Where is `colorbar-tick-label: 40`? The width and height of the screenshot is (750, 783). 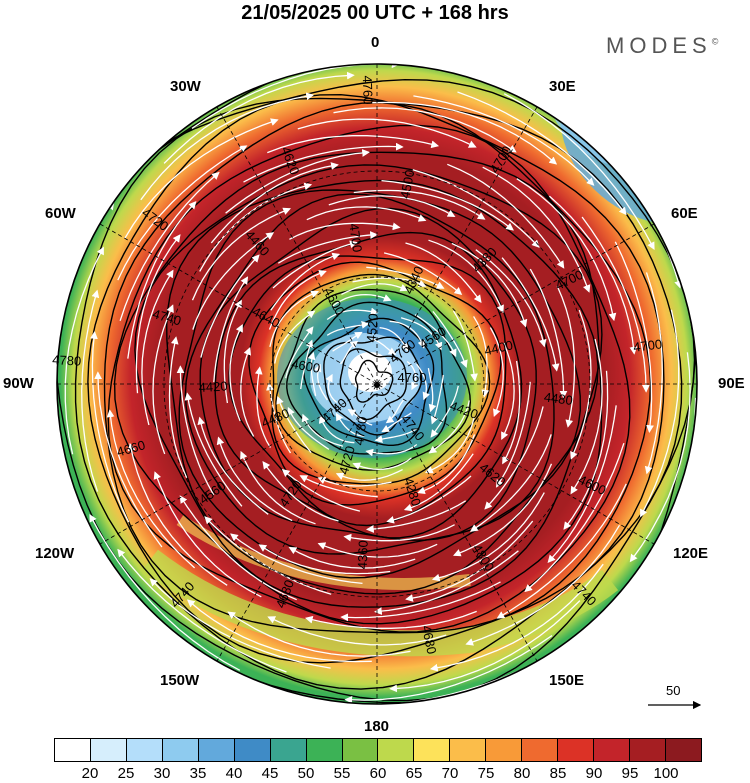 colorbar-tick-label: 40 is located at coordinates (234, 773).